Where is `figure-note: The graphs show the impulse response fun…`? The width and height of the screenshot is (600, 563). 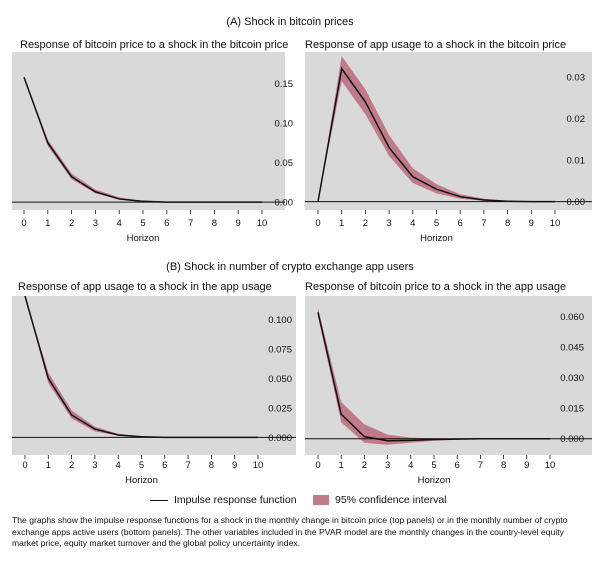
figure-note: The graphs show the impulse response fun… is located at coordinates (290, 531).